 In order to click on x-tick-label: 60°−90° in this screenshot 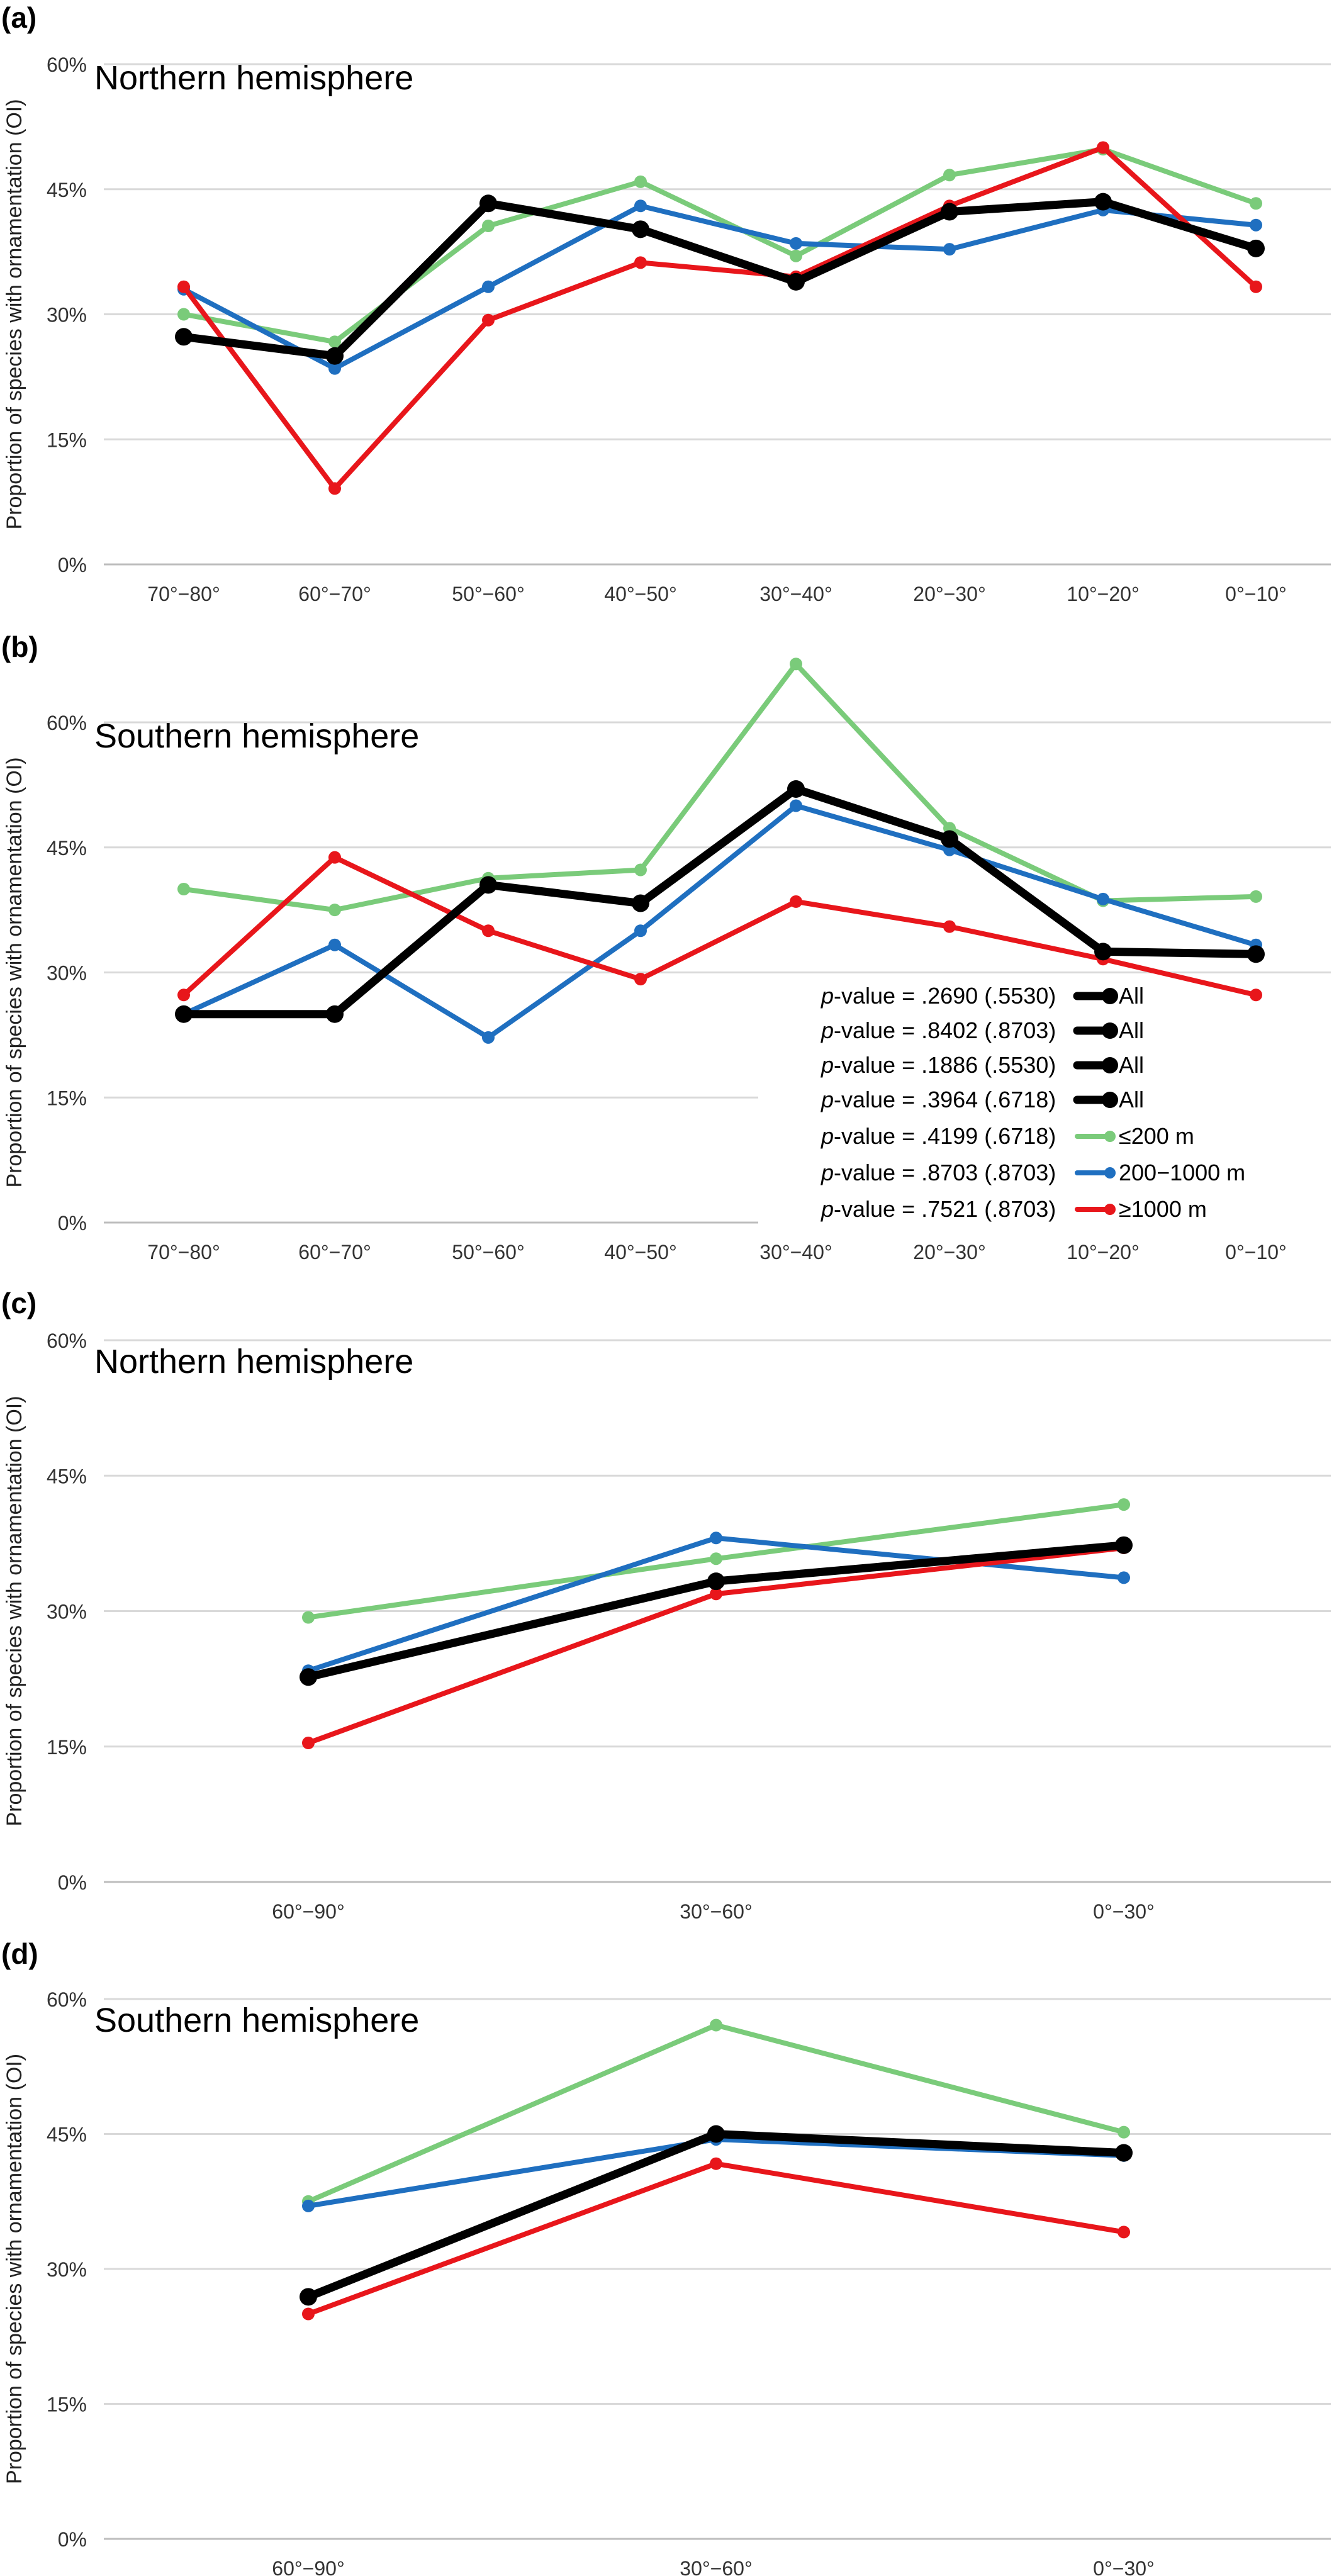, I will do `click(308, 2566)`.